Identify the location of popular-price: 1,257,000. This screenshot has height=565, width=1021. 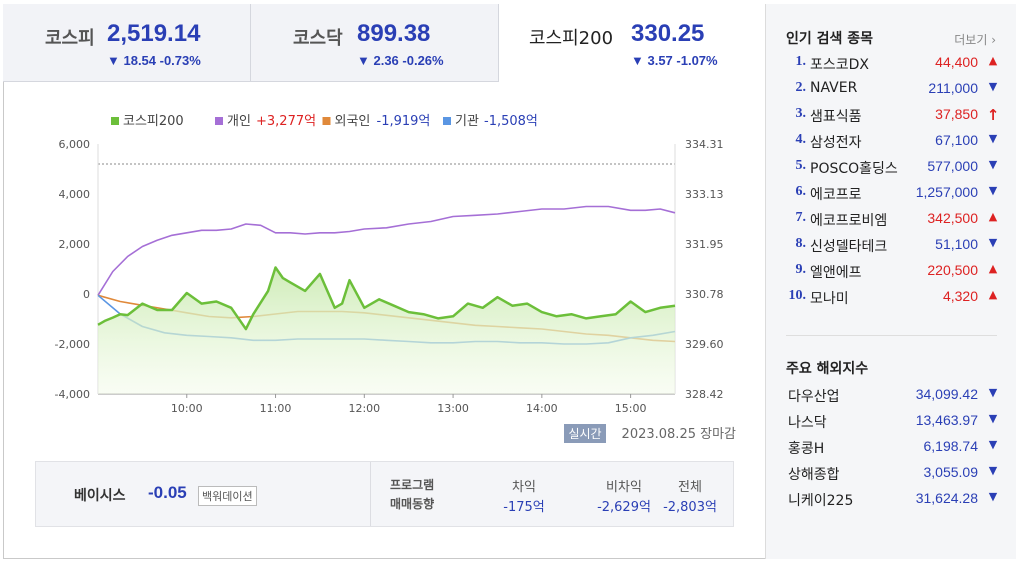
(946, 192).